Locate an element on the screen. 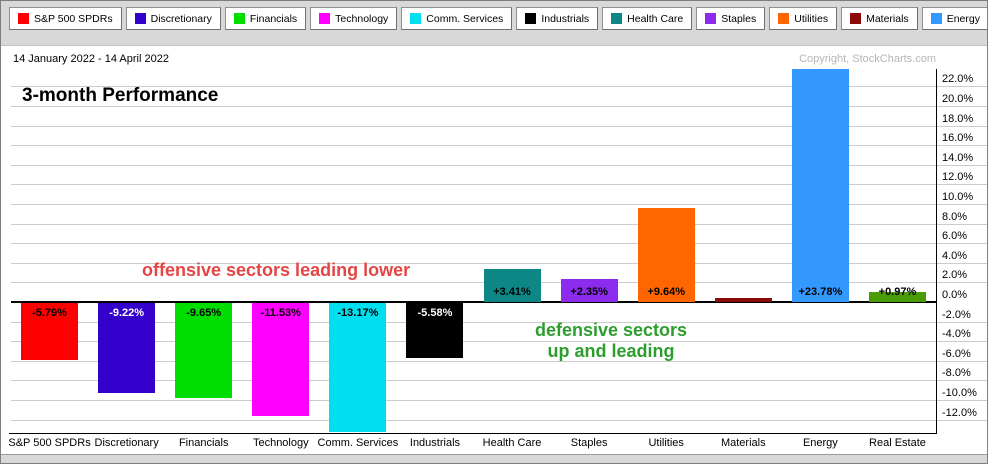  bar-s-p-500-spdrs is located at coordinates (50, 331).